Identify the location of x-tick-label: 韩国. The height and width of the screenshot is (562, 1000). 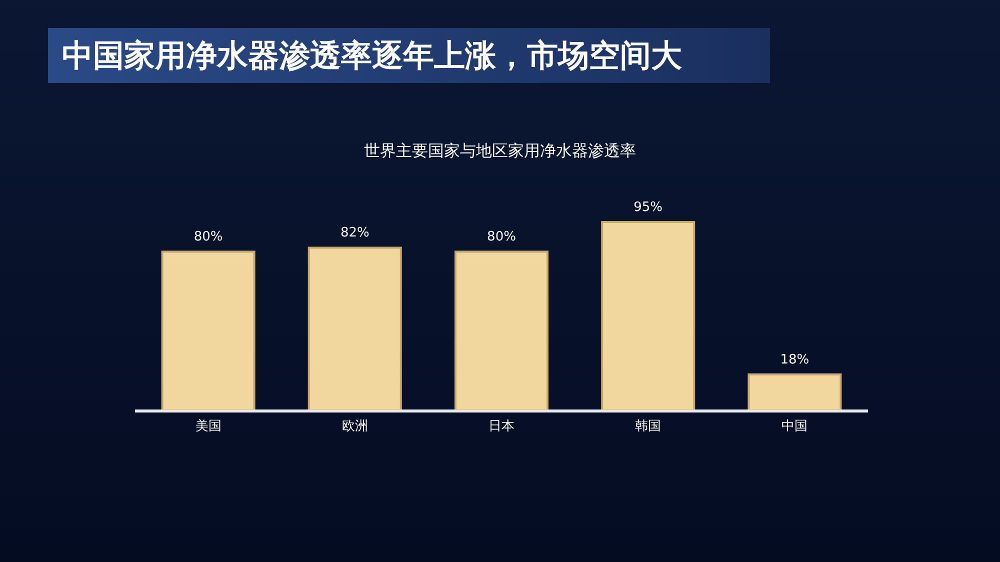
(648, 426).